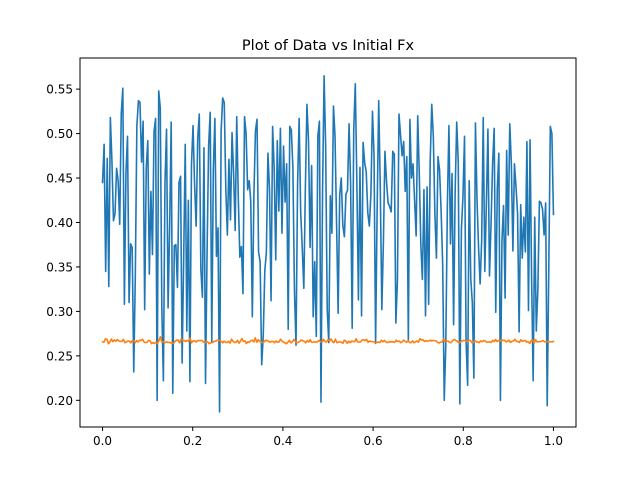 Image resolution: width=640 pixels, height=484 pixels. Describe the element at coordinates (59, 179) in the screenshot. I see `y-tick-label: 0.45` at that location.